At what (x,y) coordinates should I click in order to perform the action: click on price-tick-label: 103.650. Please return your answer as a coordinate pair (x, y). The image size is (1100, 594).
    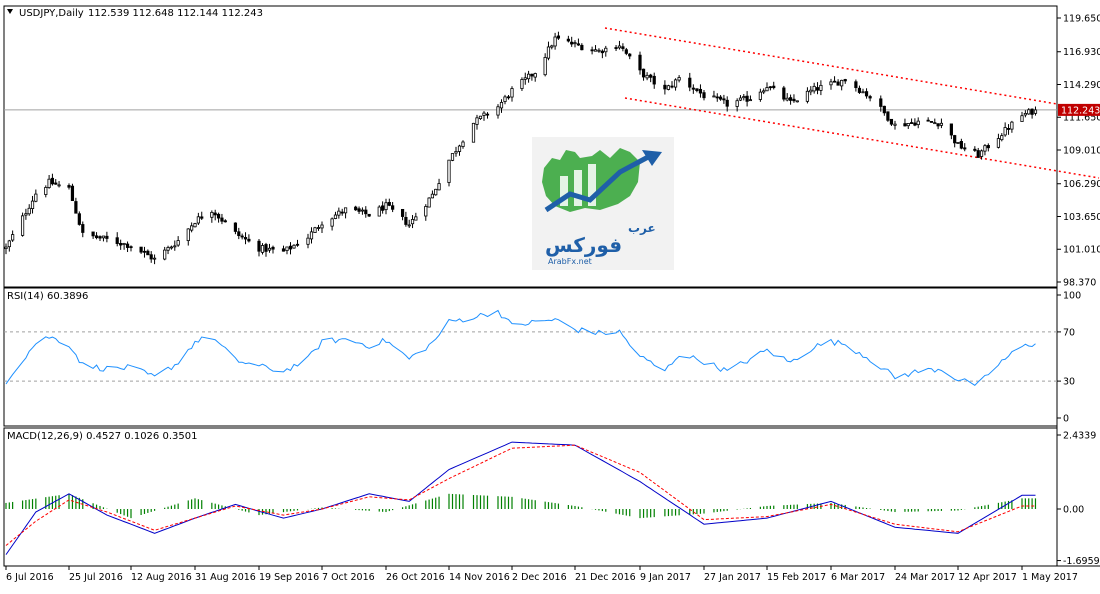
    Looking at the image, I should click on (1081, 217).